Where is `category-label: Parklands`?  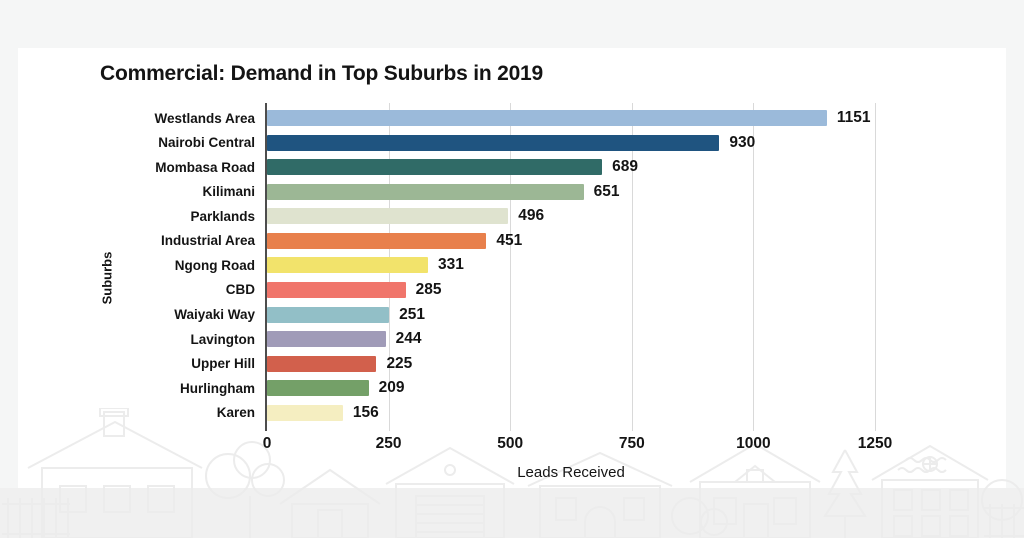
category-label: Parklands is located at coordinates (222, 216).